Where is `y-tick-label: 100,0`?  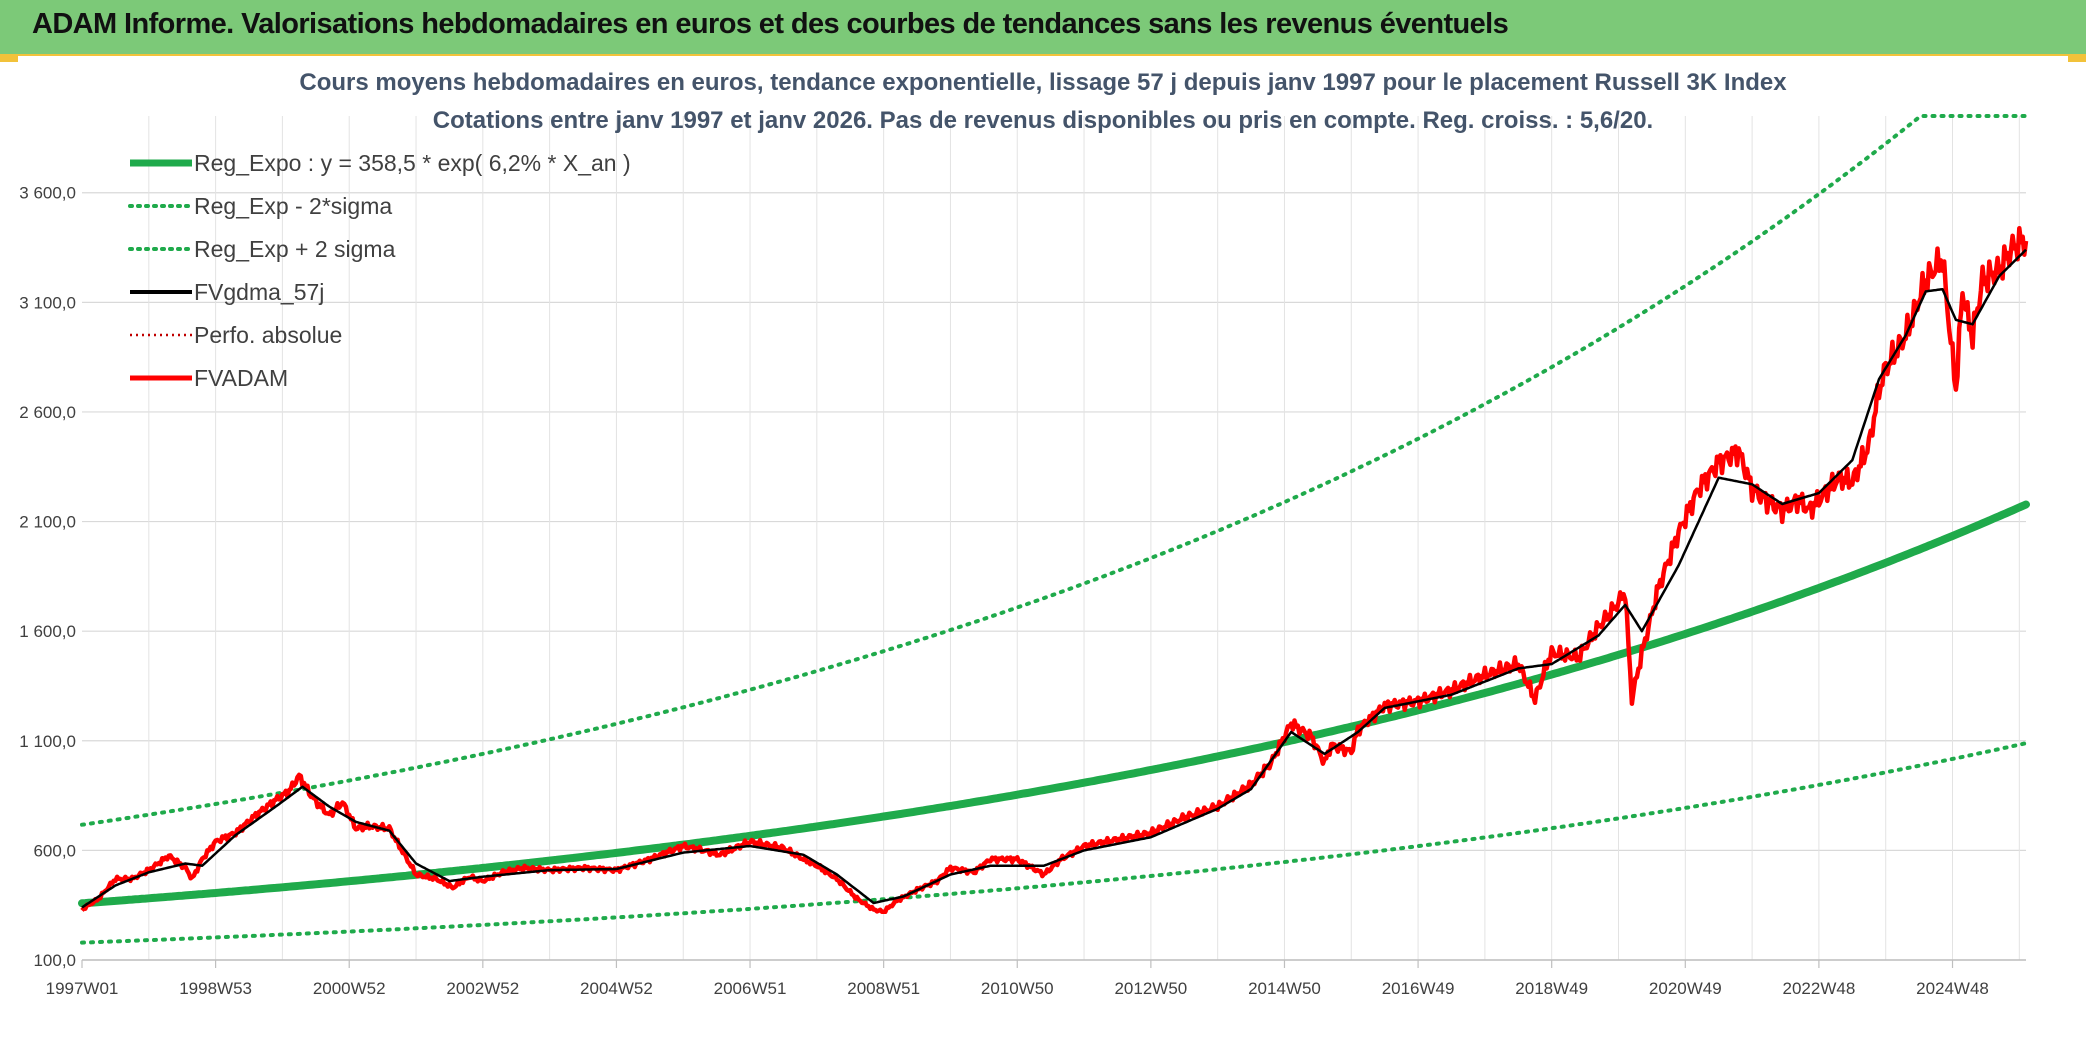
y-tick-label: 100,0 is located at coordinates (54, 960).